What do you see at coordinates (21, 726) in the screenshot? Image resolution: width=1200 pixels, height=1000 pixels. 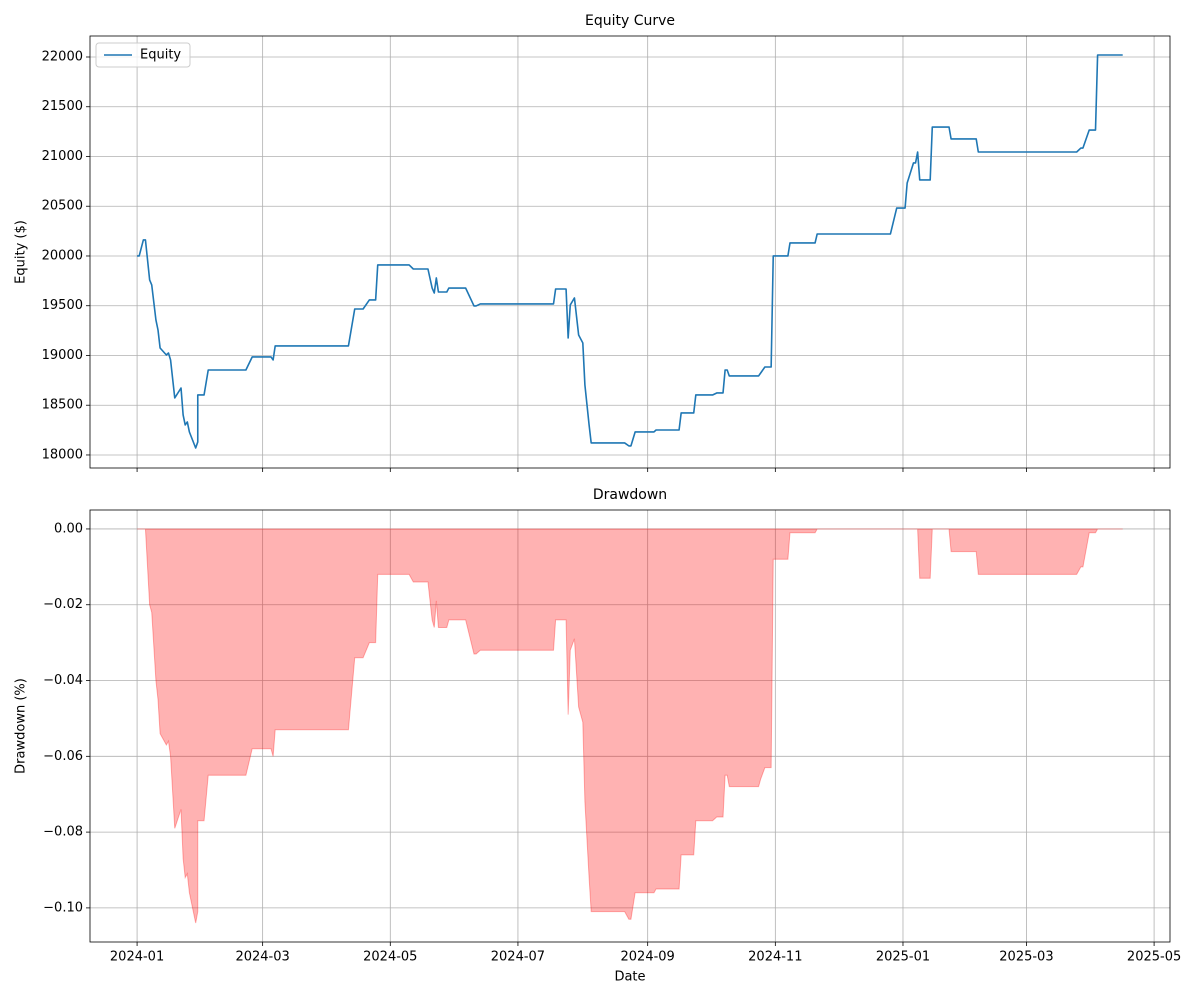 I see `y-axis-label: Drawdown (%)` at bounding box center [21, 726].